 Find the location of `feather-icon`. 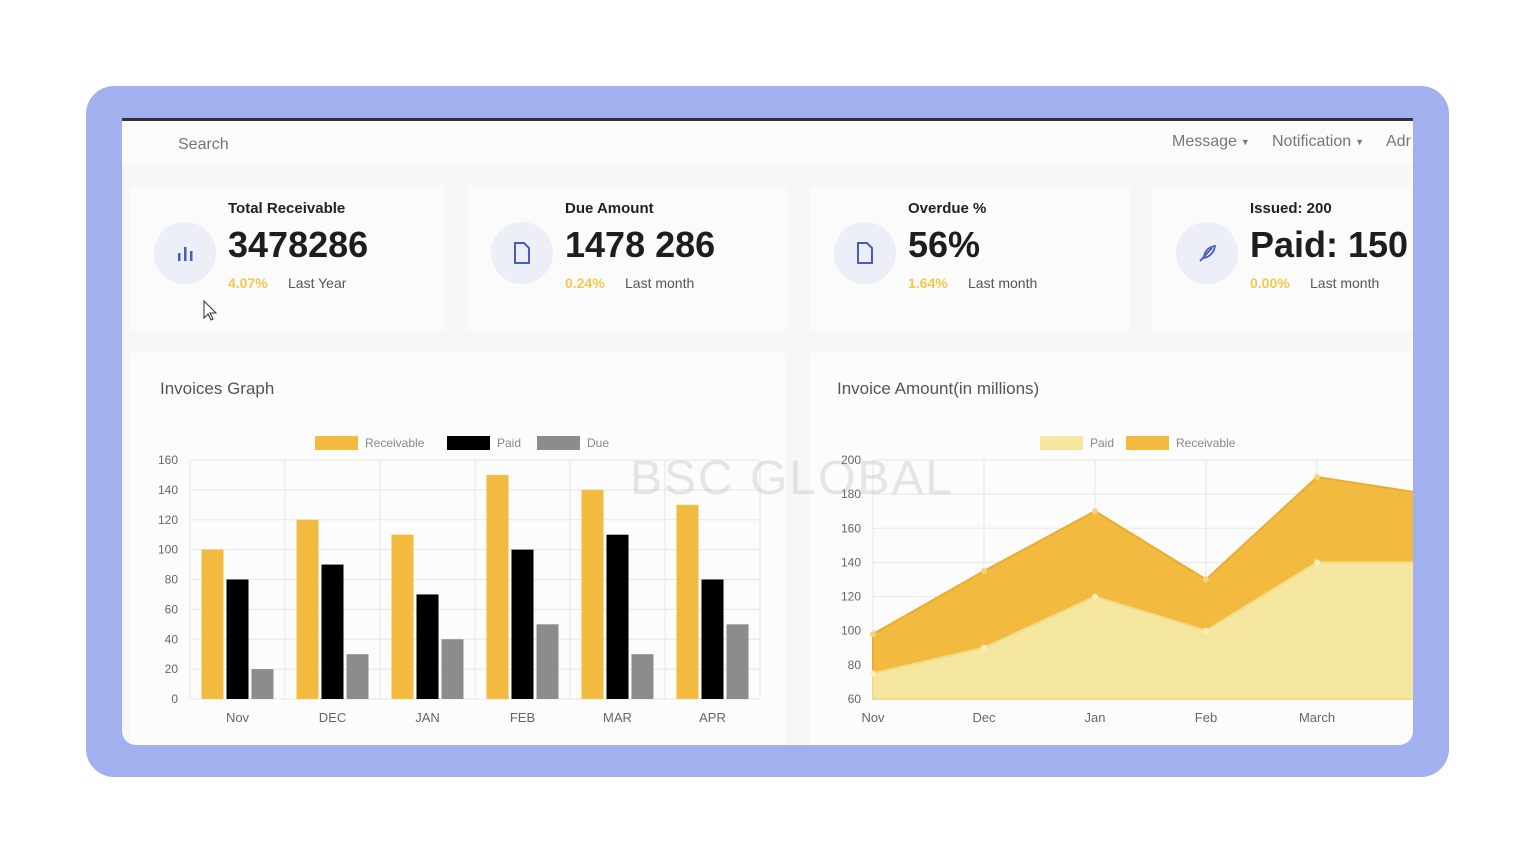

feather-icon is located at coordinates (1207, 253).